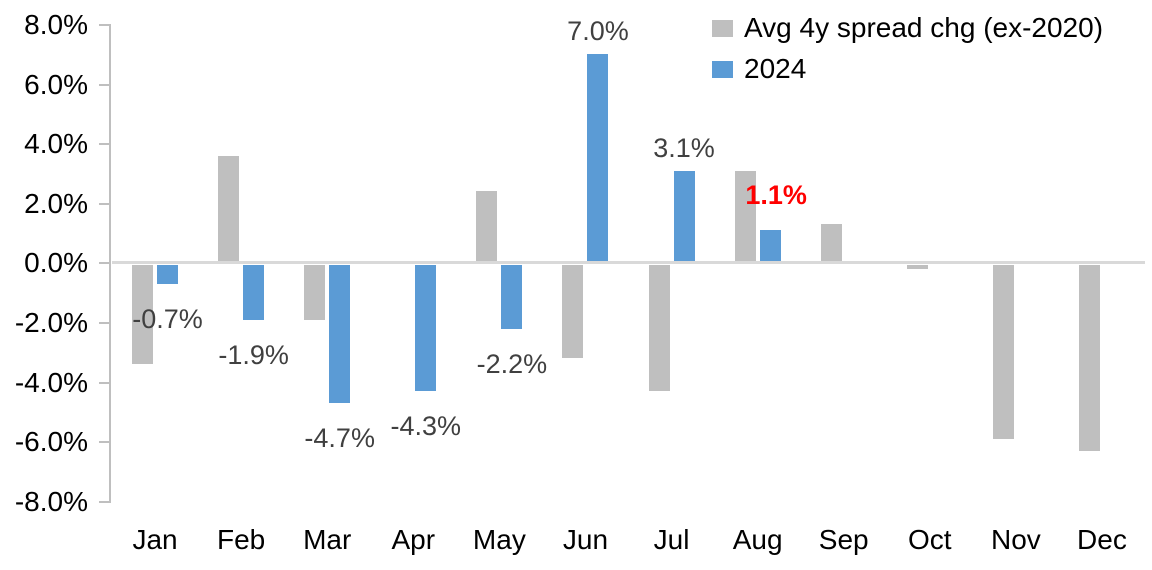 This screenshot has height=570, width=1152. I want to click on bar-avg-sep, so click(831, 242).